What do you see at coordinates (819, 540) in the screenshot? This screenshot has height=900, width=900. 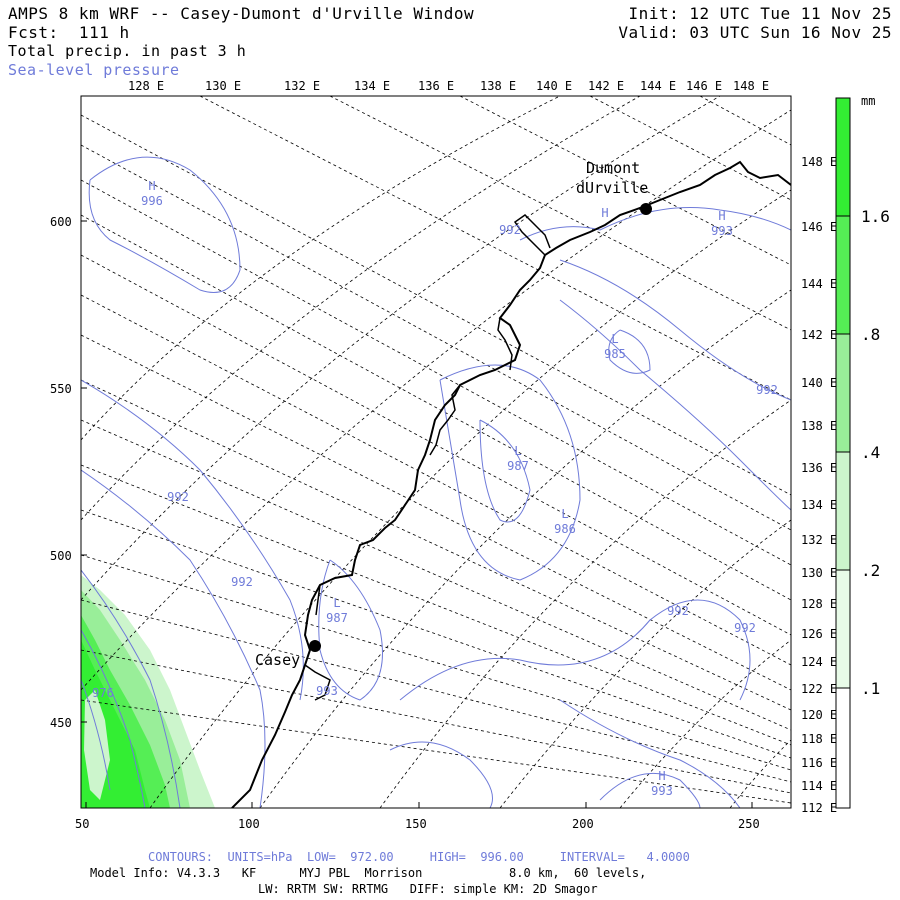 I see `right-lon-label: 132 E` at bounding box center [819, 540].